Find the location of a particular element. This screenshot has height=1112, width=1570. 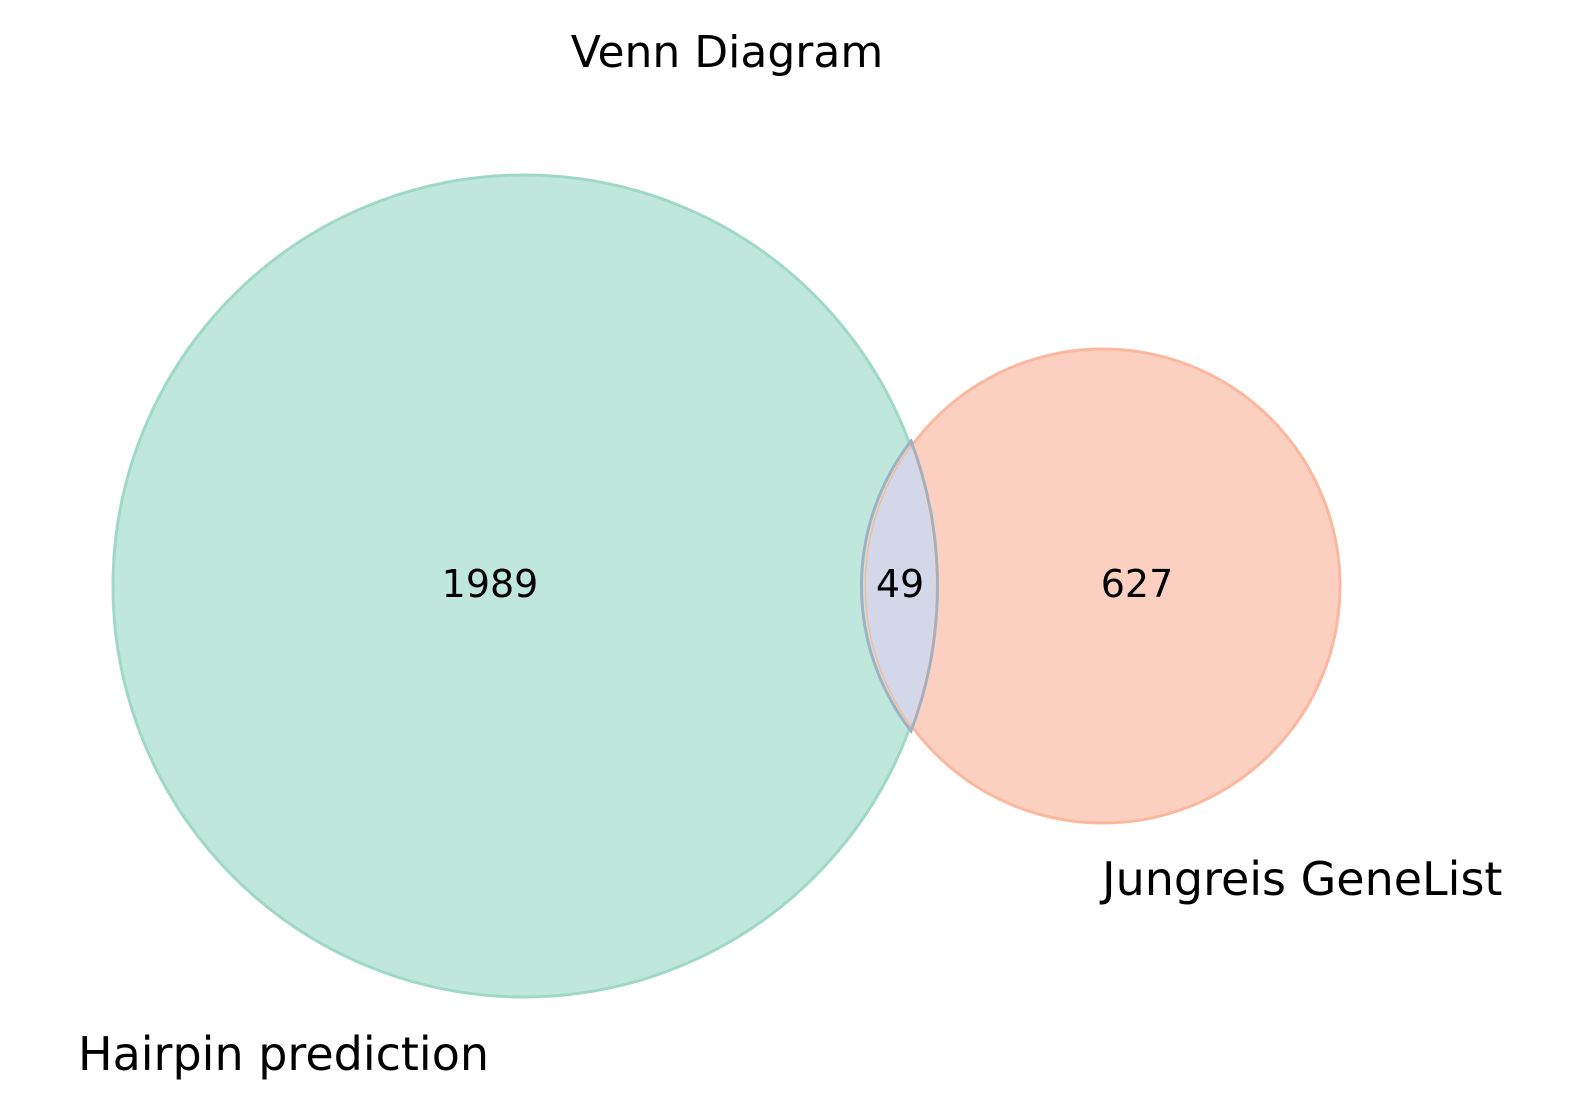

set-a-only-count: 1989 is located at coordinates (490, 584).